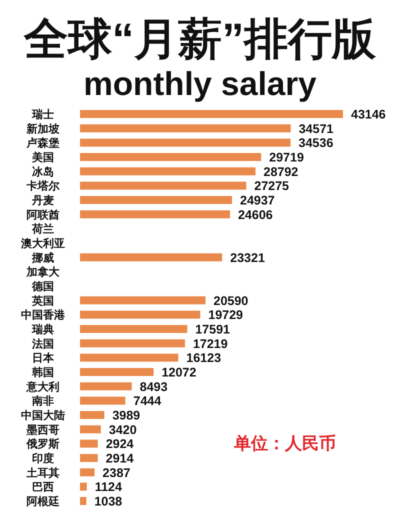  Describe the element at coordinates (200, 39) in the screenshot. I see `title: 全球“月薪”排行版` at that location.